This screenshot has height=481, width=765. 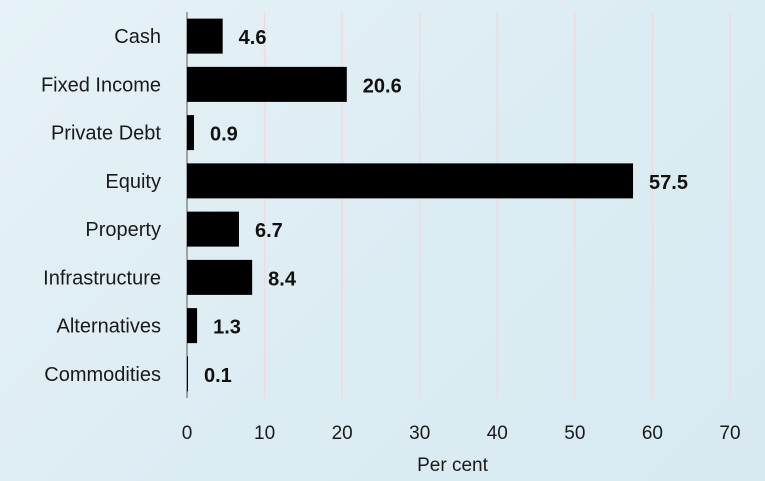 What do you see at coordinates (668, 183) in the screenshot?
I see `value-label: 57.5` at bounding box center [668, 183].